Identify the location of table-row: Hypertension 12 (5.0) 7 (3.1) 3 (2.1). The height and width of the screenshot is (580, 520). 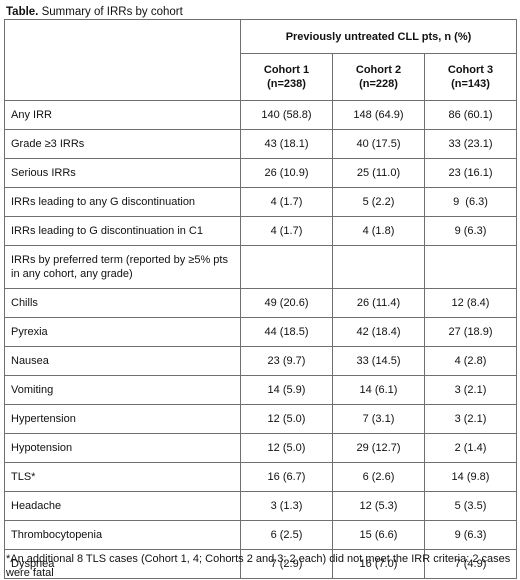
(260, 419).